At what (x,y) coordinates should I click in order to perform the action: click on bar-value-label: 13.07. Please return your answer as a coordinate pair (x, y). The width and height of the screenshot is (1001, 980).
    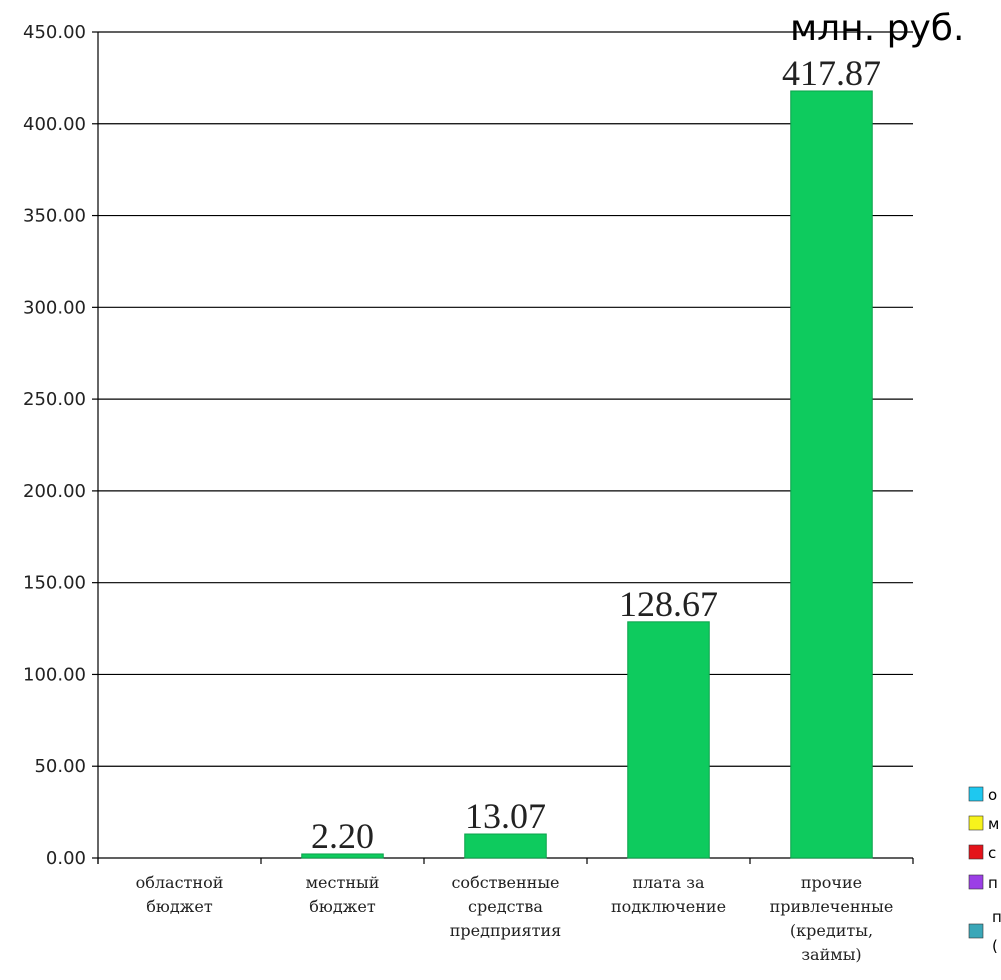
    Looking at the image, I should click on (505, 816).